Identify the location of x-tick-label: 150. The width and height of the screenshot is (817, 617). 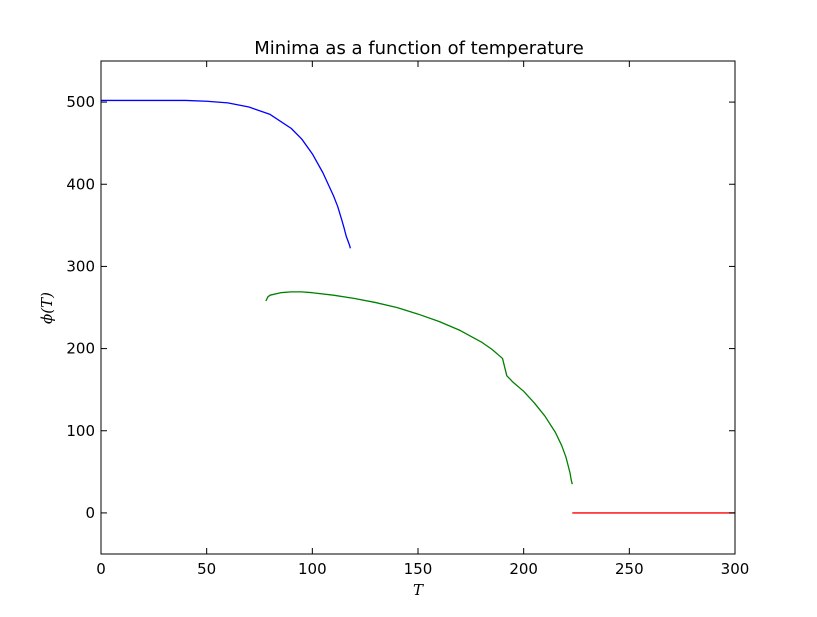
(418, 569).